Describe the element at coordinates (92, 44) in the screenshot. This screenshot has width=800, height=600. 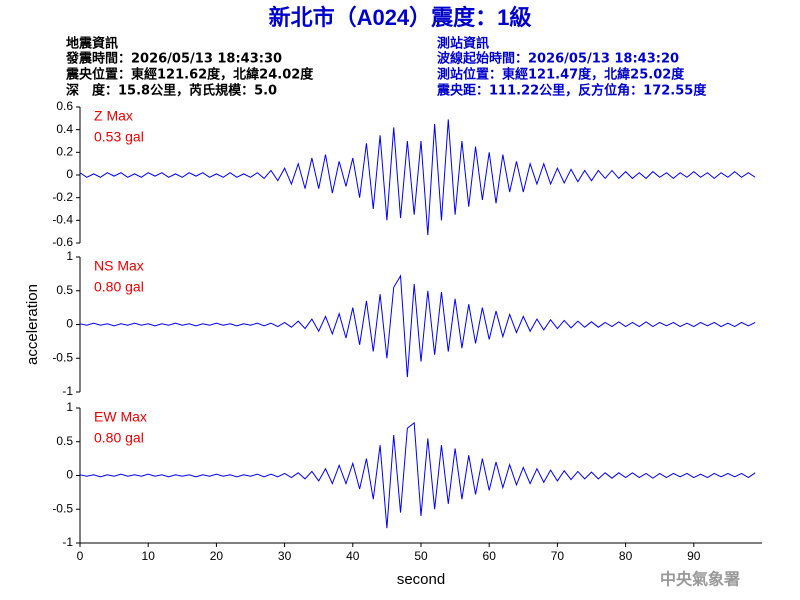
I see `info-line: 地震資訊` at that location.